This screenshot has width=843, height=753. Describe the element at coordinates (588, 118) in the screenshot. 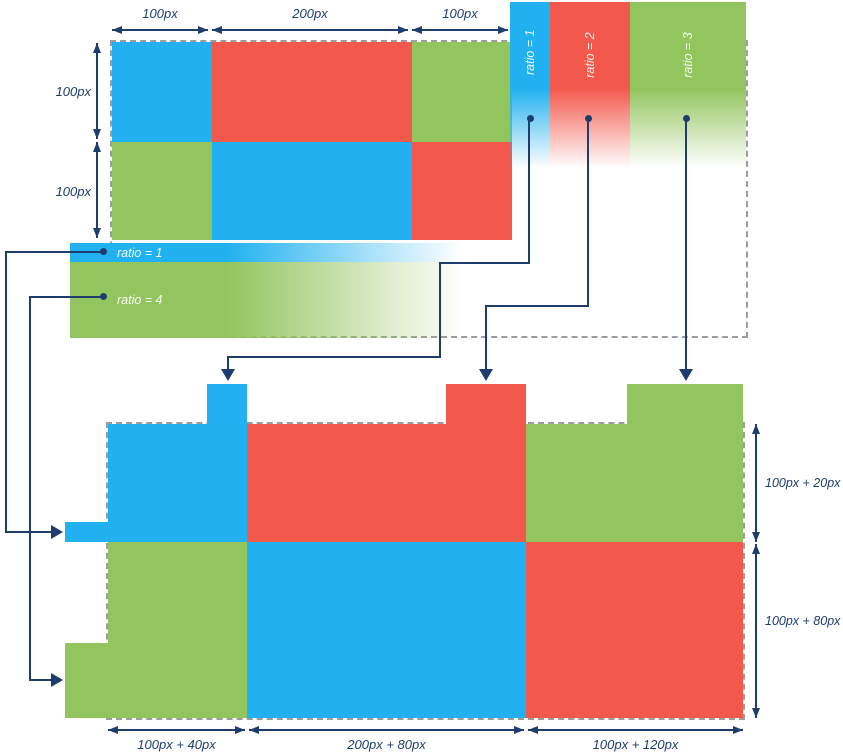

I see `red-column-connector-dot` at that location.